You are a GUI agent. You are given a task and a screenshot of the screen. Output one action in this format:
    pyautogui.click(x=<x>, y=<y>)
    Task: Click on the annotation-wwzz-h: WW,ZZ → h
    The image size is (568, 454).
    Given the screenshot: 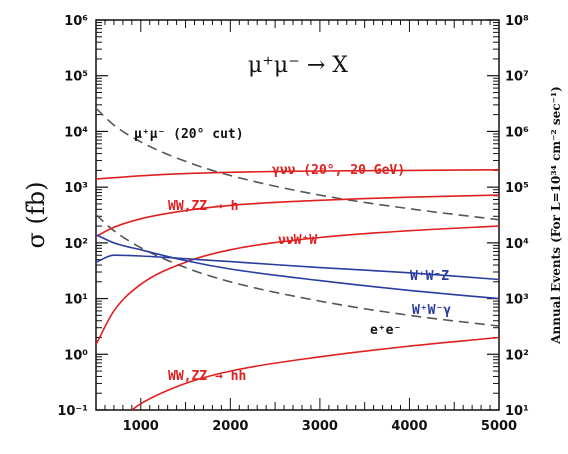 What is the action you would take?
    pyautogui.click(x=203, y=206)
    